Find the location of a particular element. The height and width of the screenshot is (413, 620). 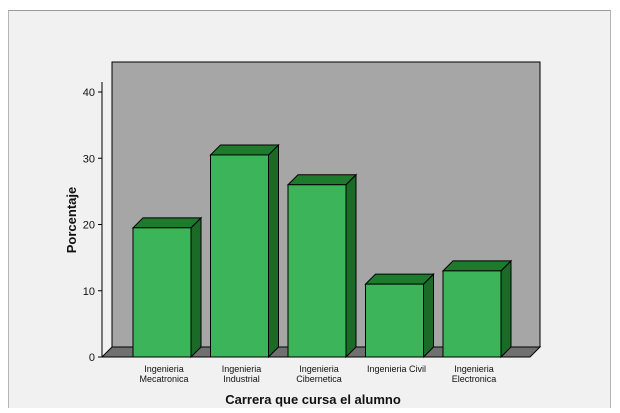

y-tick-label: 10 is located at coordinates (89, 292).